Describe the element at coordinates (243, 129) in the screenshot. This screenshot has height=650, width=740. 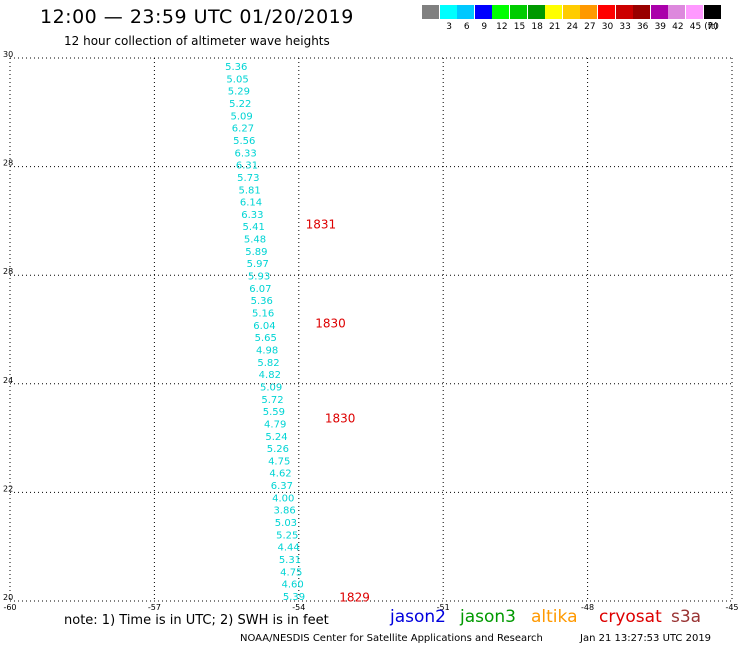
I see `wave-height-value: 6.27` at that location.